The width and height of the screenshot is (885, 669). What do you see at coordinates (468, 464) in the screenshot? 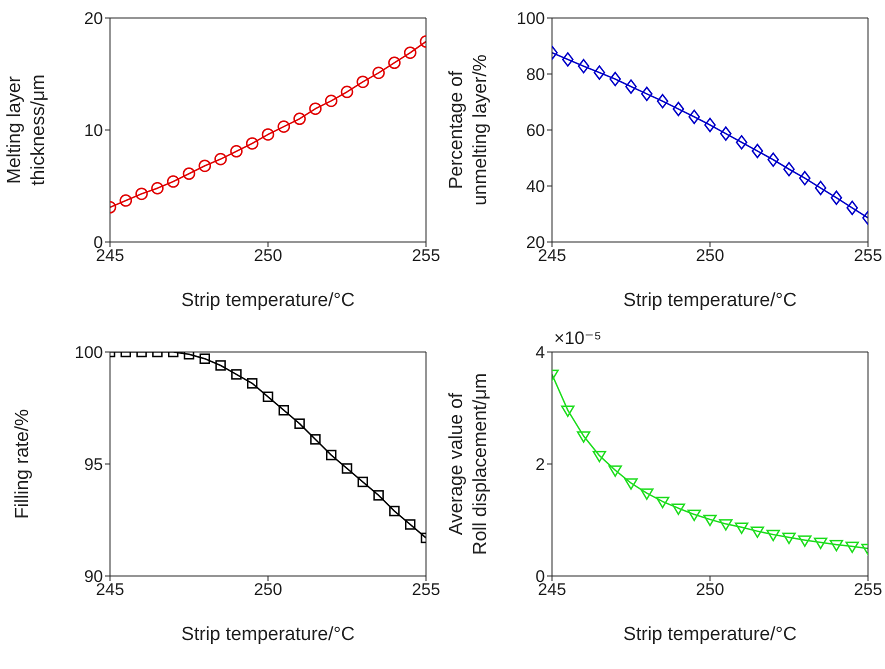
I see `y-axis-title: Average value of Roll displacement/μm` at bounding box center [468, 464].